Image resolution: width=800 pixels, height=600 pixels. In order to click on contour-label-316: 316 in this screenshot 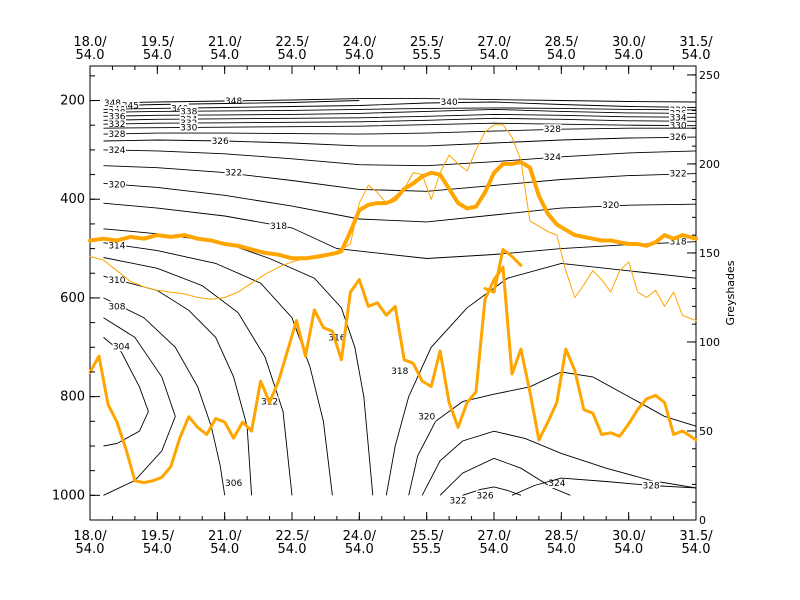, I will do `click(336, 338)`.